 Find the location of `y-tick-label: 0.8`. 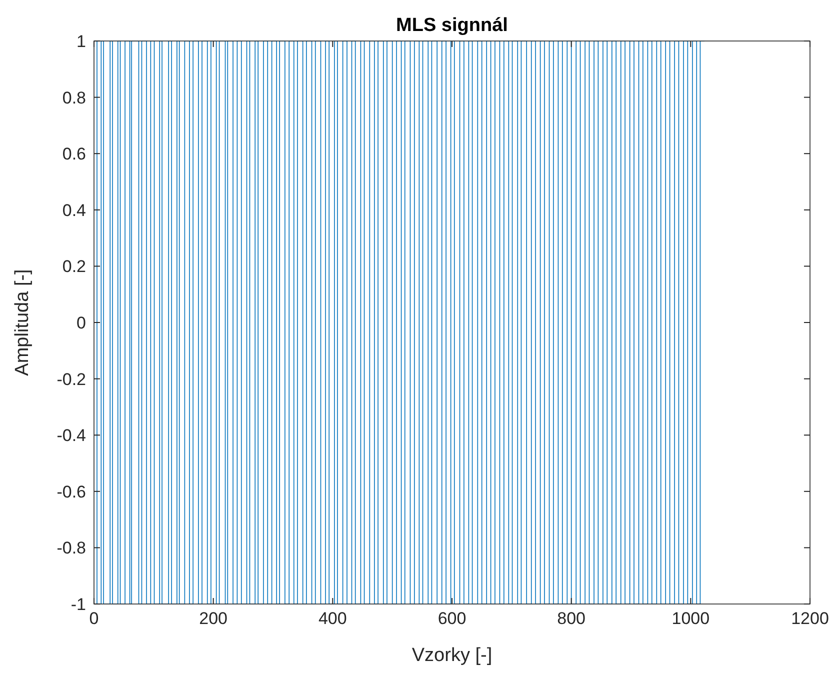

y-tick-label: 0.8 is located at coordinates (74, 98).